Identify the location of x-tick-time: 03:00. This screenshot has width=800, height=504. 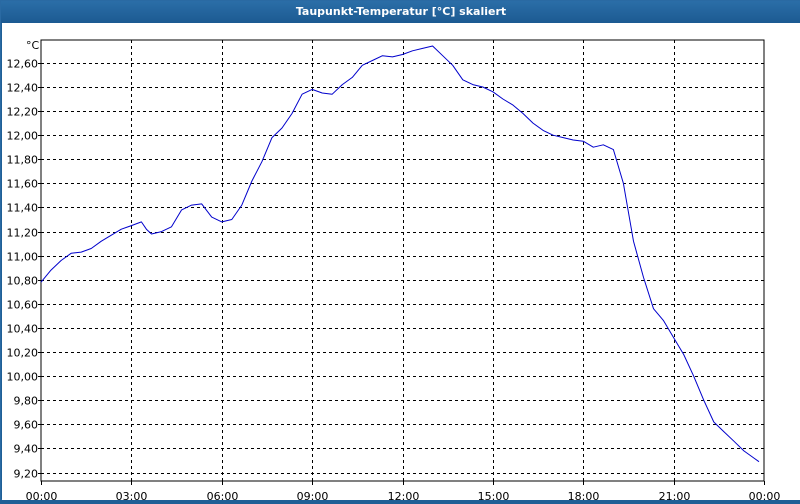
(132, 495).